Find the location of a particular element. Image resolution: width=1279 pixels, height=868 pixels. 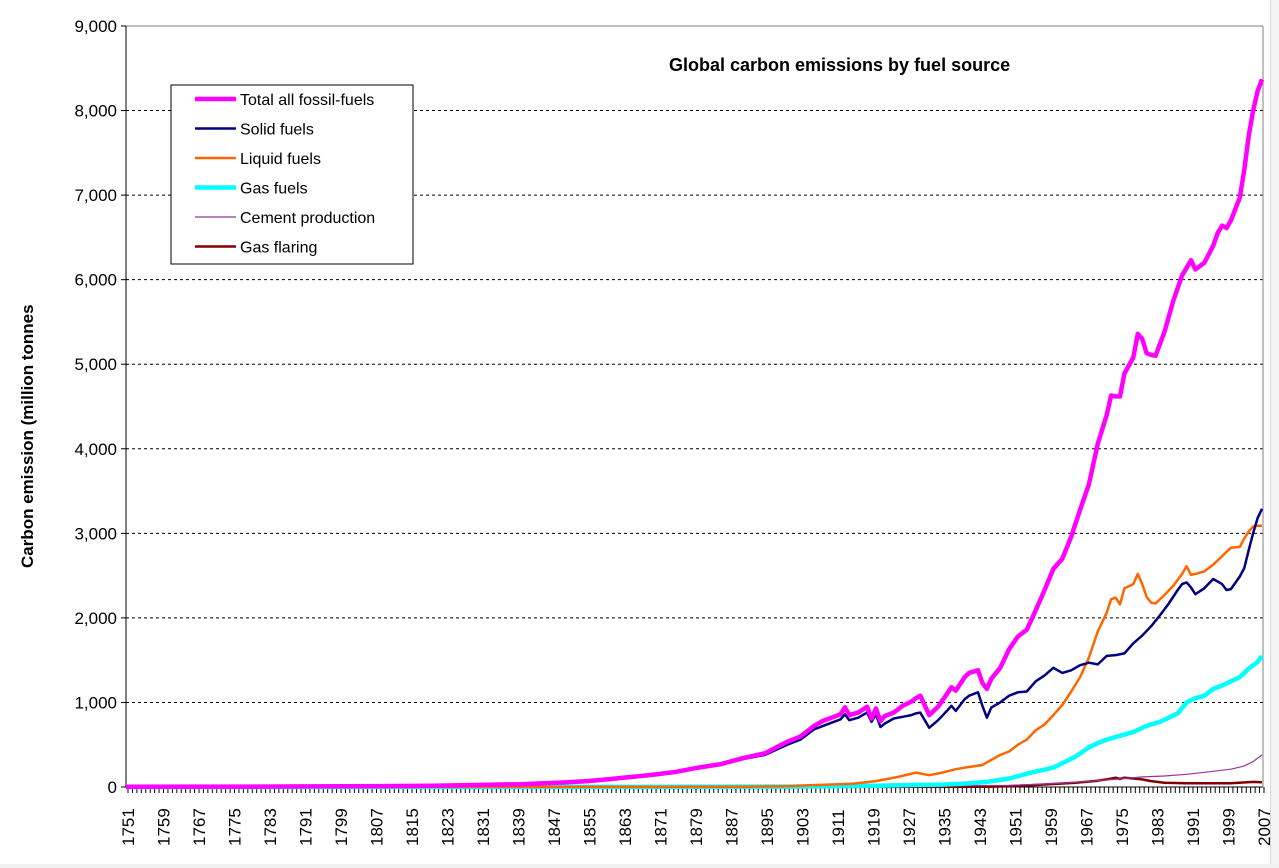

x-tick-label: 1791 is located at coordinates (306, 827).